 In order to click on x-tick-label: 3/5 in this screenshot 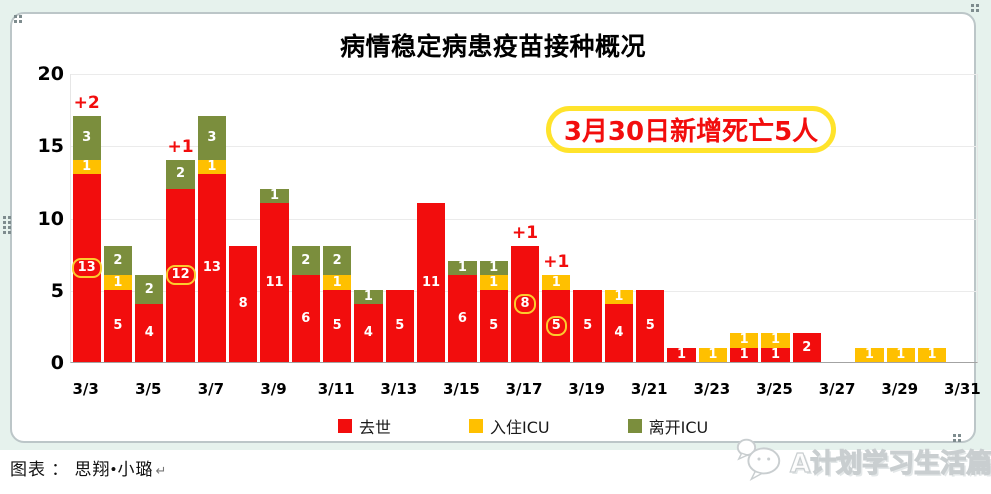, I will do `click(148, 389)`.